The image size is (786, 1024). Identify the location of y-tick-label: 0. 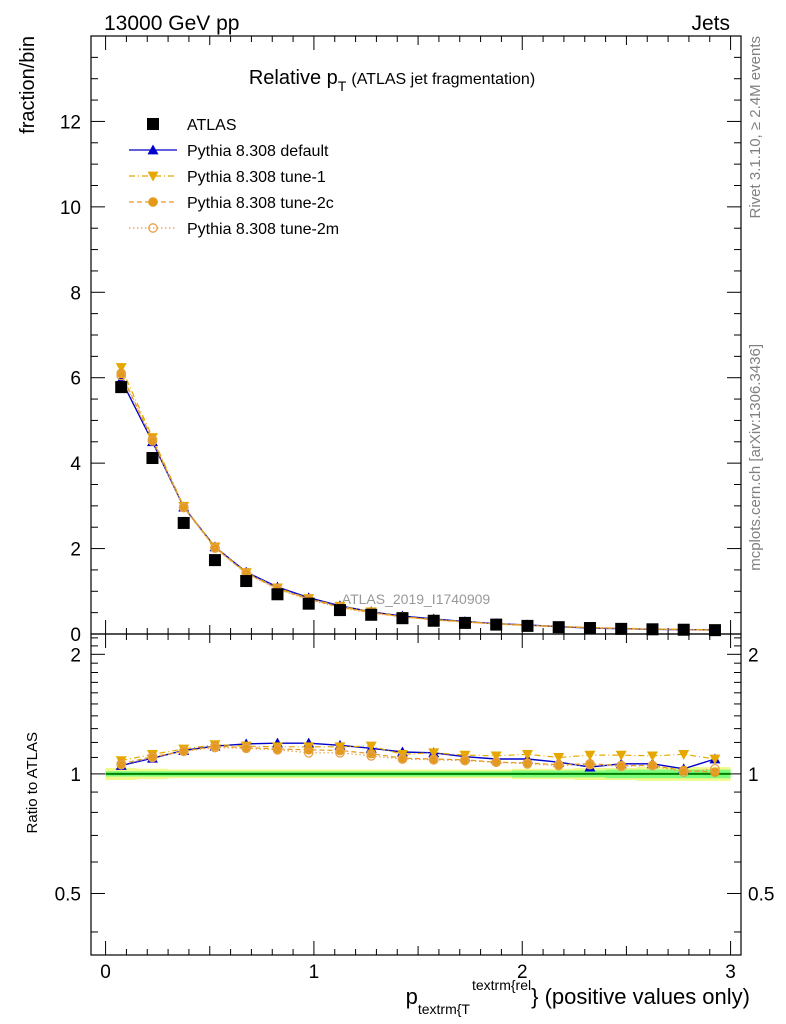
(75, 635).